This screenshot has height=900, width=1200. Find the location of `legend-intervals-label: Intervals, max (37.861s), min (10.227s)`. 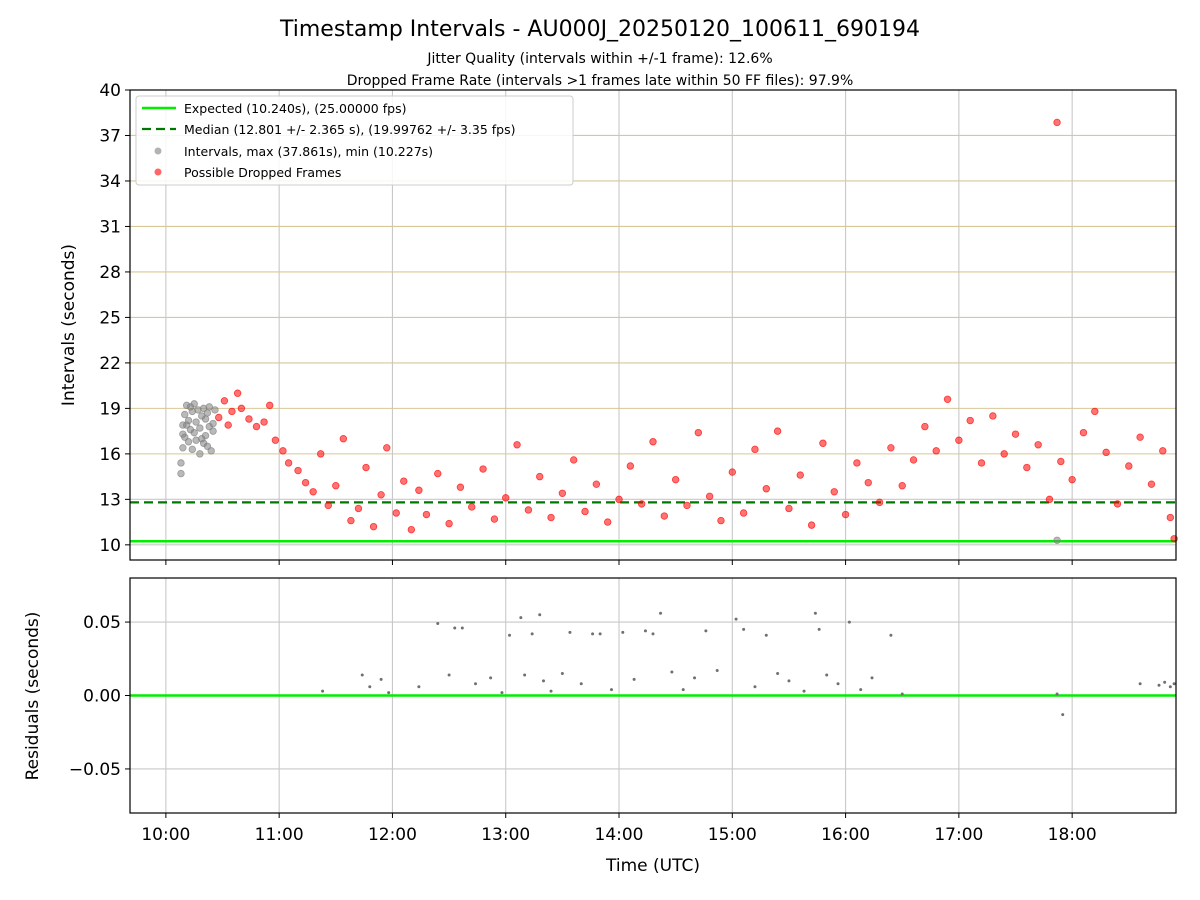

legend-intervals-label: Intervals, max (37.861s), min (10.227s) is located at coordinates (308, 151).